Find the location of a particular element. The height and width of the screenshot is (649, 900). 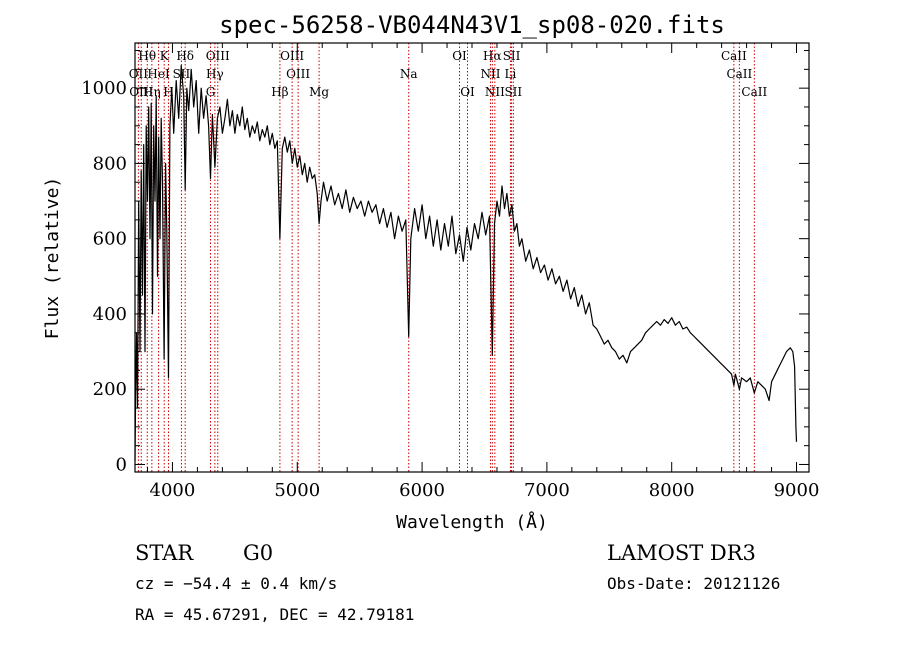

spectral-line-label: Hβ is located at coordinates (279, 92).